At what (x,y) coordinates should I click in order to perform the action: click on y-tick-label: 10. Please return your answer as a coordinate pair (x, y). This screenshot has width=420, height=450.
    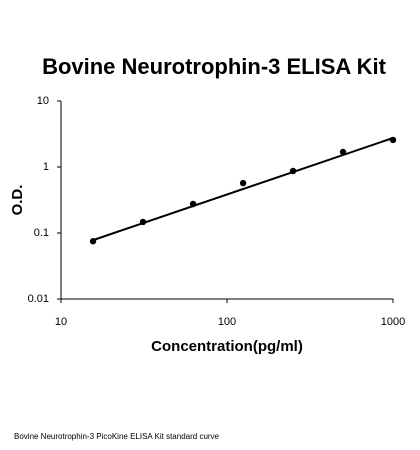
    Looking at the image, I should click on (43, 101).